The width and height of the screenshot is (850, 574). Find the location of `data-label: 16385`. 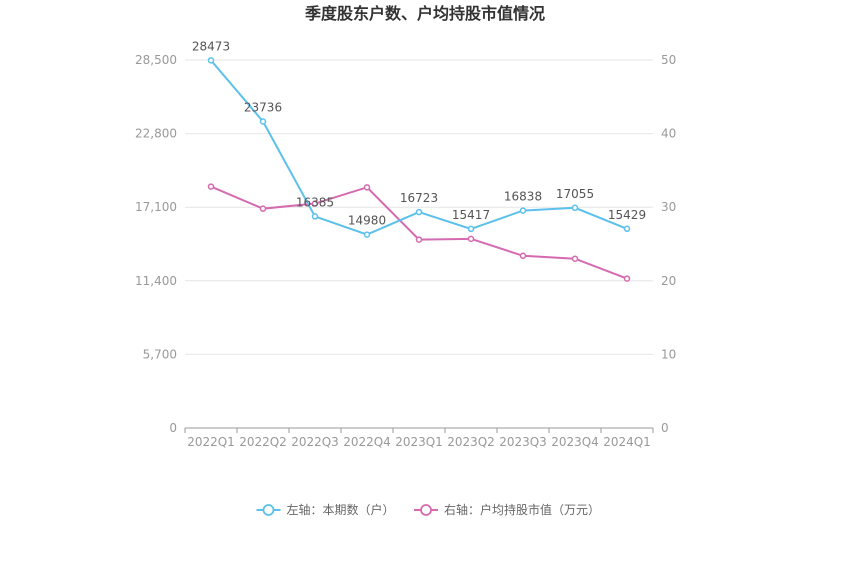

data-label: 16385 is located at coordinates (315, 202).